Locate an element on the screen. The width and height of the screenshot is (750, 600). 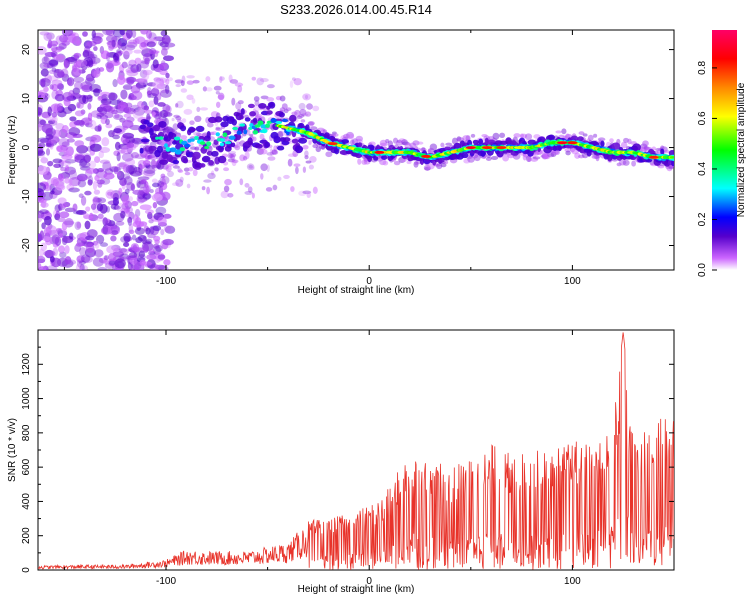
spectrogram-ylabel: Frequency (Hz) is located at coordinates (12, 150).